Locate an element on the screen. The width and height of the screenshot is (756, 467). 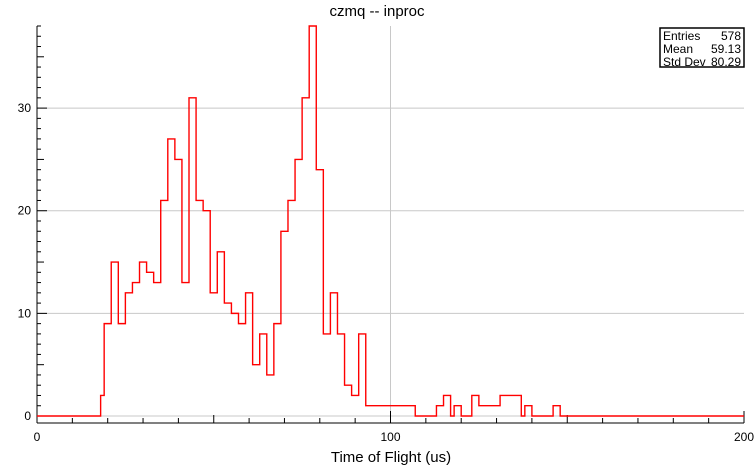
stats-entries-label: Entries is located at coordinates (681, 36).